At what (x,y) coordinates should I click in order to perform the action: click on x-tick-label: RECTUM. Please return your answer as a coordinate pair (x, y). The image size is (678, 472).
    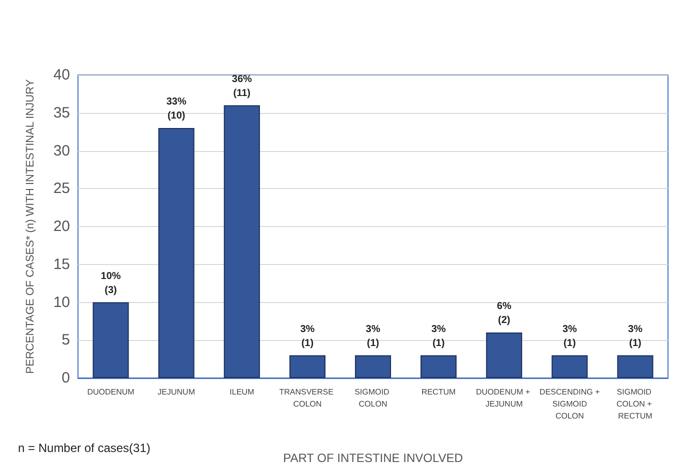
    Looking at the image, I should click on (438, 392).